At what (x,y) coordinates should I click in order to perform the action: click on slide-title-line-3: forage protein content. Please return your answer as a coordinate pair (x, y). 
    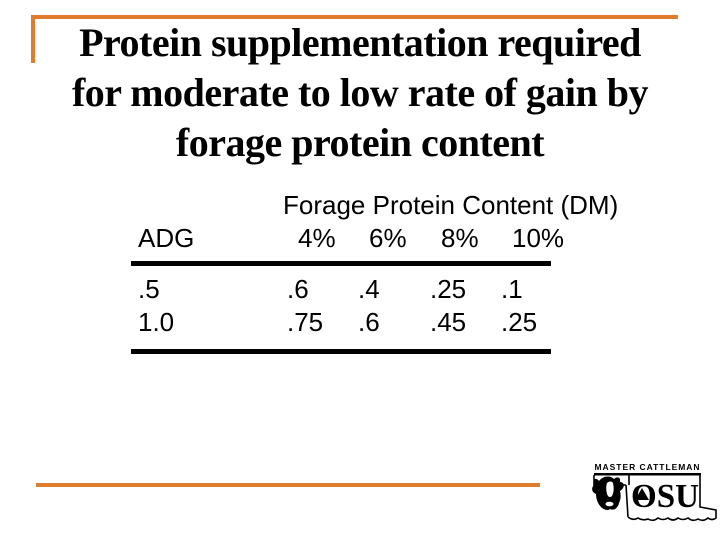
    Looking at the image, I should click on (360, 142).